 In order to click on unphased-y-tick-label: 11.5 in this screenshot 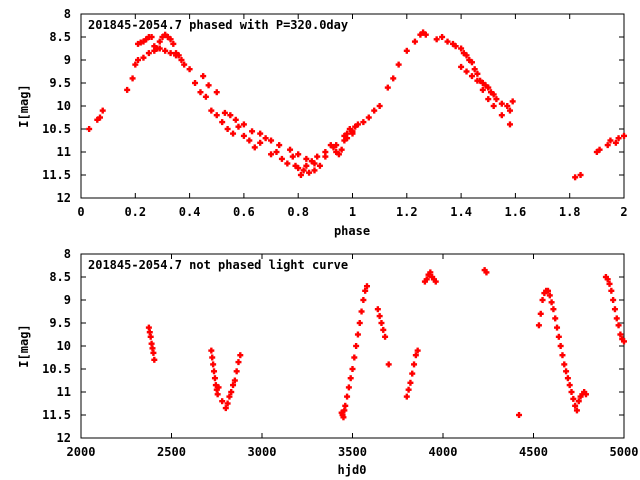, I will do `click(56, 415)`.